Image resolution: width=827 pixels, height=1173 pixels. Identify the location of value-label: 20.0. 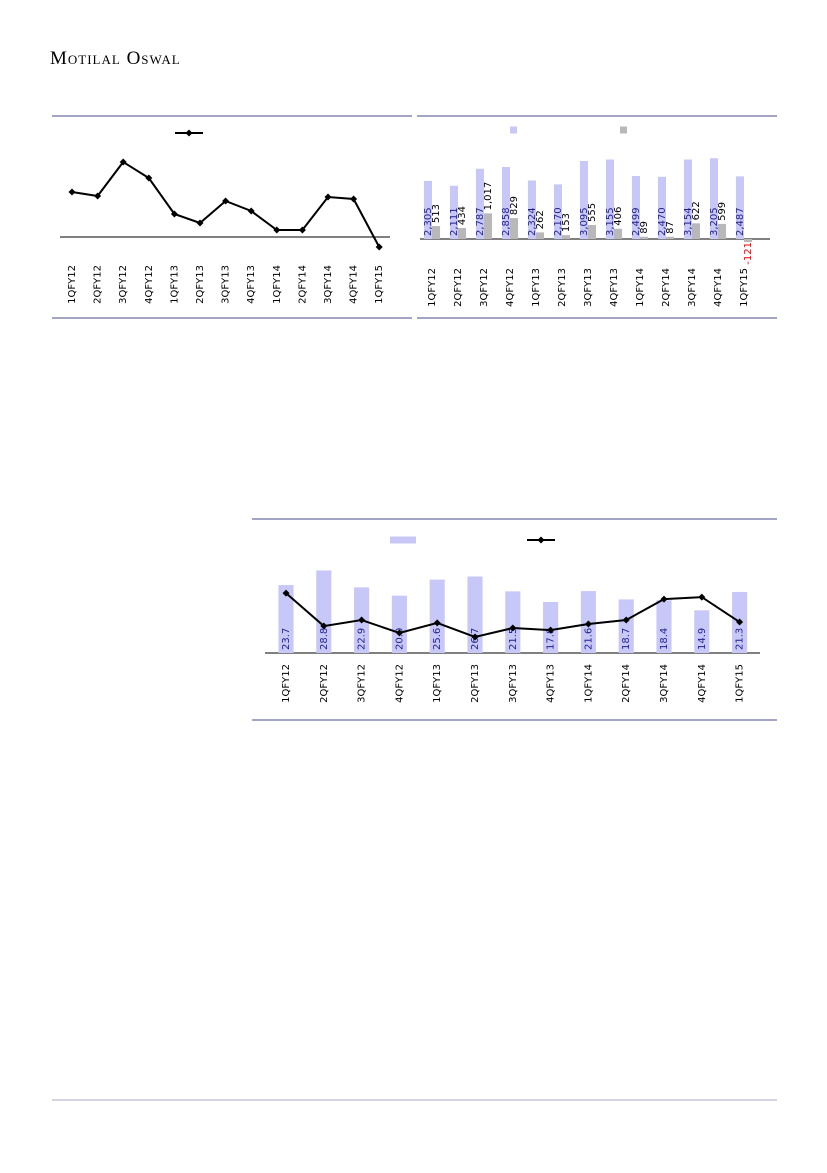
(399, 639).